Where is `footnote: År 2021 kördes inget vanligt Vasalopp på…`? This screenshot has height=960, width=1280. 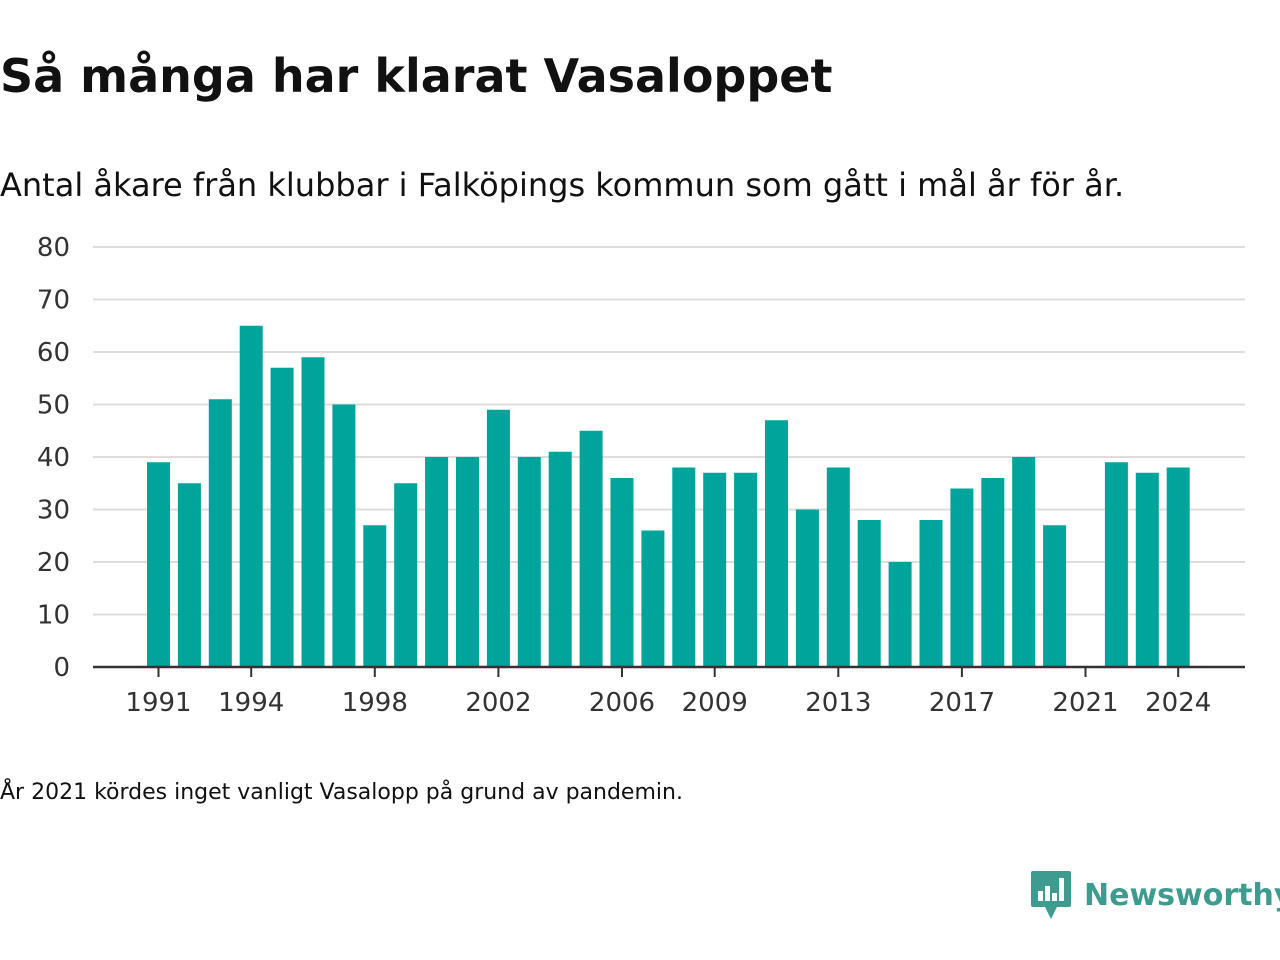
footnote: År 2021 kördes inget vanligt Vasalopp på… is located at coordinates (341, 792).